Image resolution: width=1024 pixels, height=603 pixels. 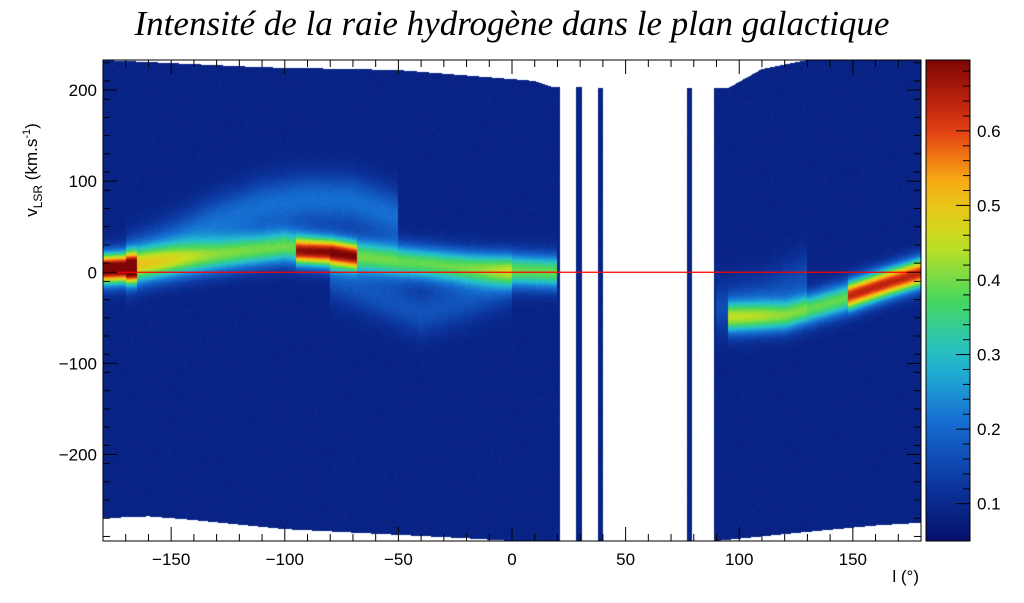 What do you see at coordinates (83, 90) in the screenshot?
I see `y-tick-label: 200` at bounding box center [83, 90].